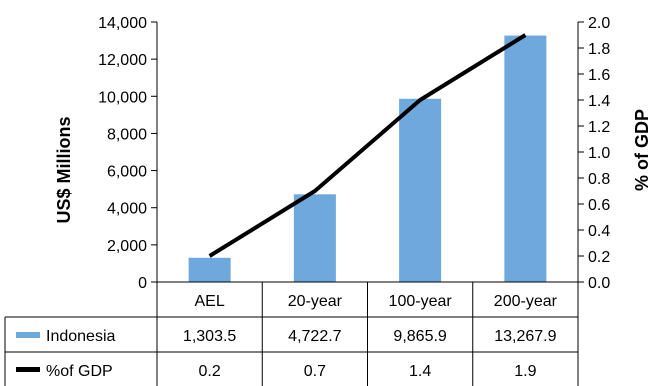 This screenshot has width=652, height=386. Describe the element at coordinates (80, 336) in the screenshot. I see `legend-label-indonesia: Indonesia` at that location.